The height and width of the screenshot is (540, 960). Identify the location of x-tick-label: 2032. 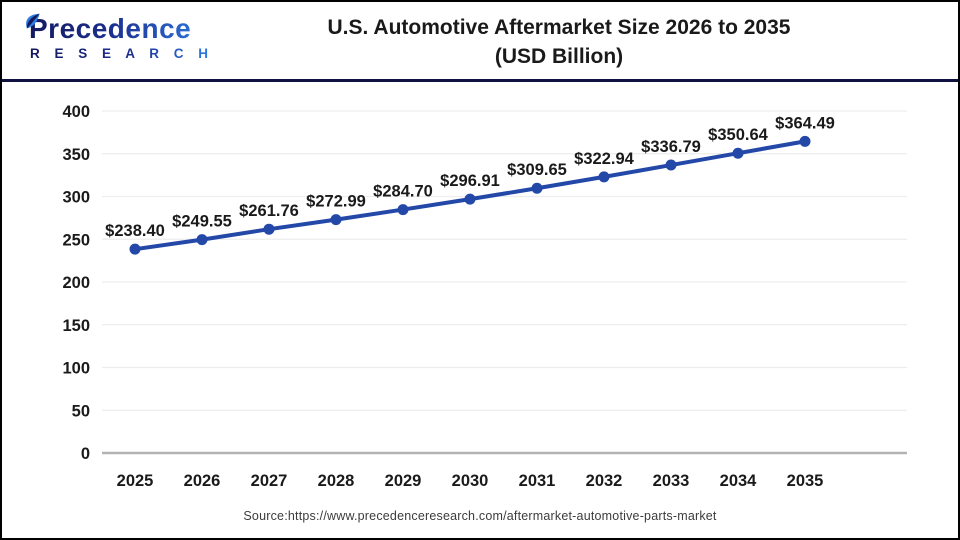
(604, 481).